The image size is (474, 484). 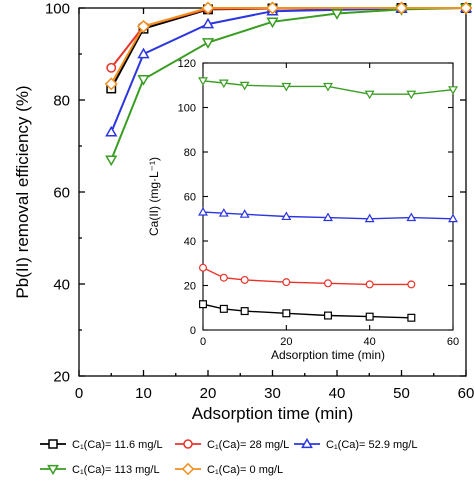 What do you see at coordinates (190, 197) in the screenshot?
I see `inset-y-tick-label: 60` at bounding box center [190, 197].